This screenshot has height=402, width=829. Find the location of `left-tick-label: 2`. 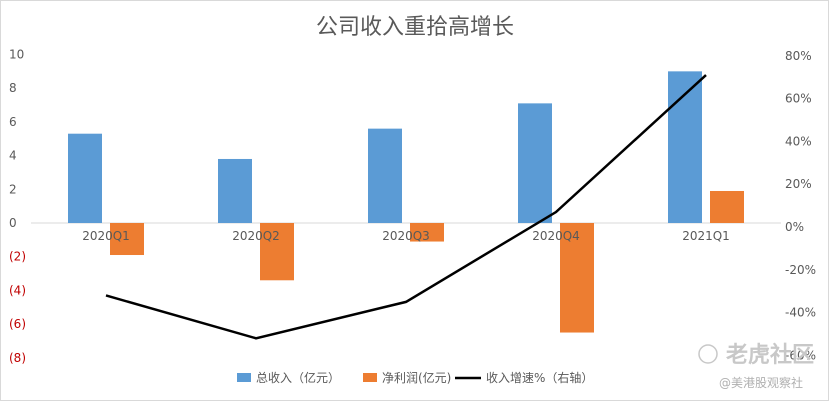

left-tick-label: 2 is located at coordinates (13, 189).